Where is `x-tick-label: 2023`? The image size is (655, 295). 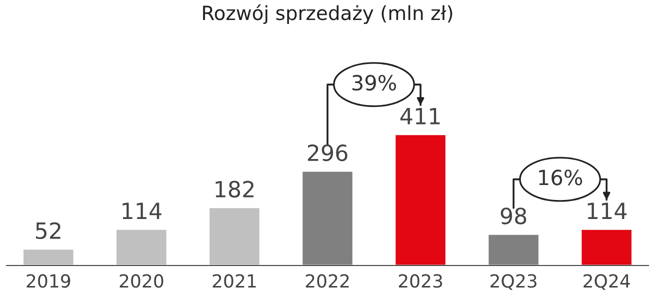 x-tick-label: 2023 is located at coordinates (420, 281).